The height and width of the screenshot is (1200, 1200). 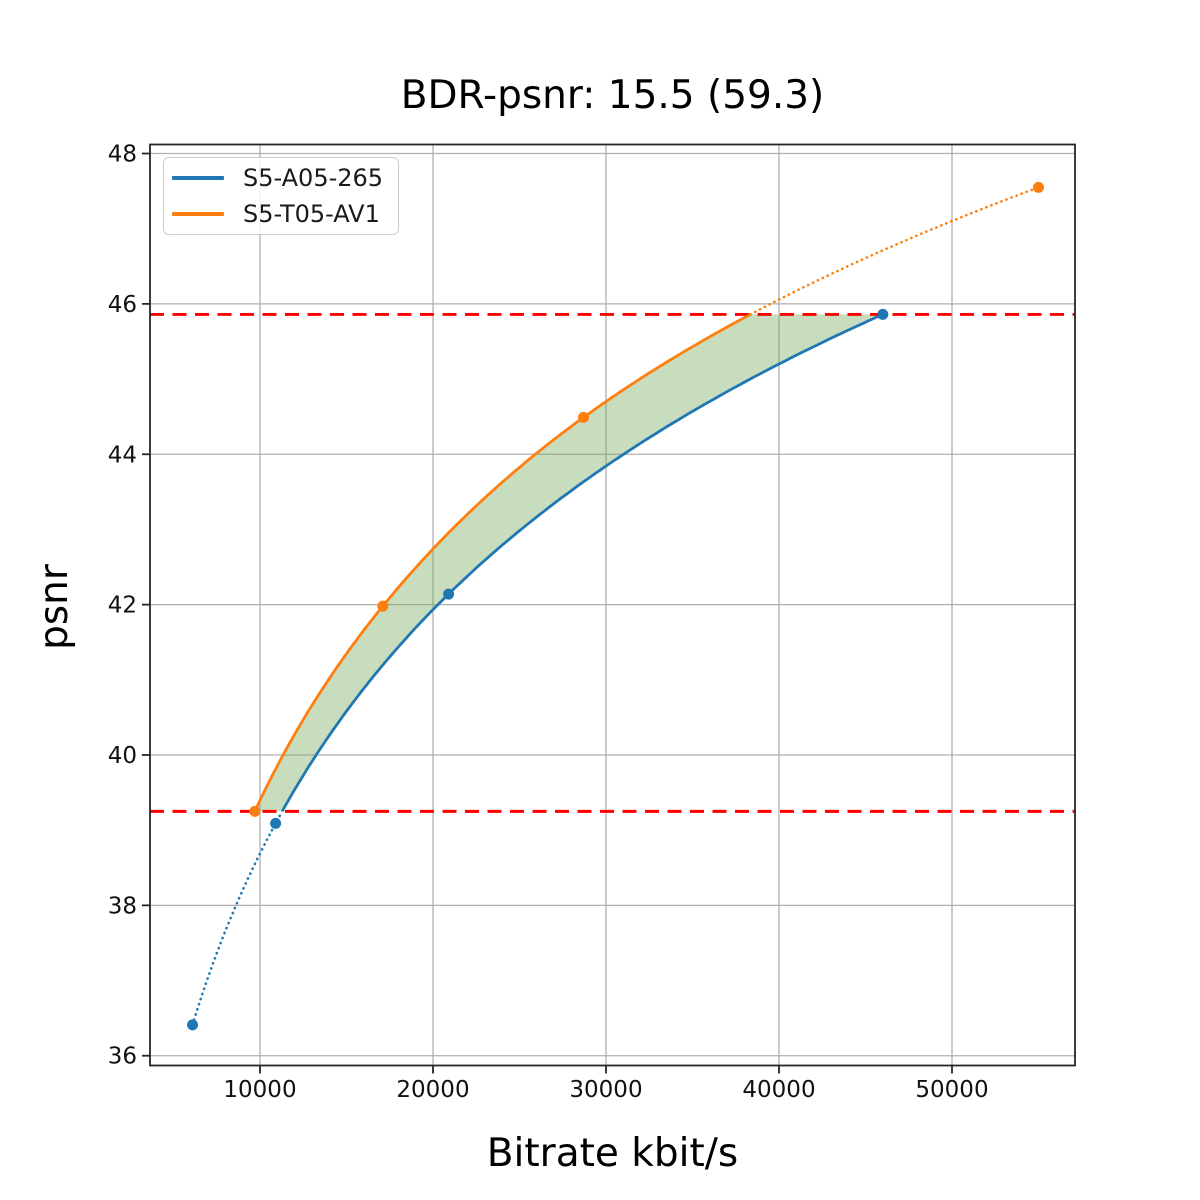 I want to click on x-tick-label: 50000, so click(x=951, y=1090).